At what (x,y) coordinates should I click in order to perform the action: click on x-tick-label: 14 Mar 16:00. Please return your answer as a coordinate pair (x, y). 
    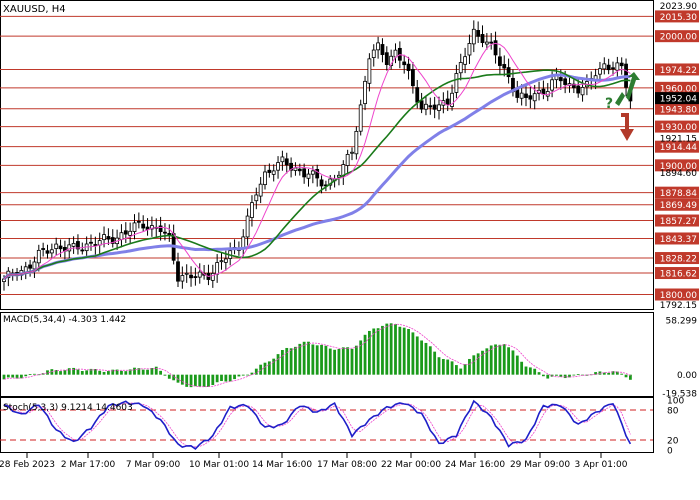
    Looking at the image, I should click on (282, 465).